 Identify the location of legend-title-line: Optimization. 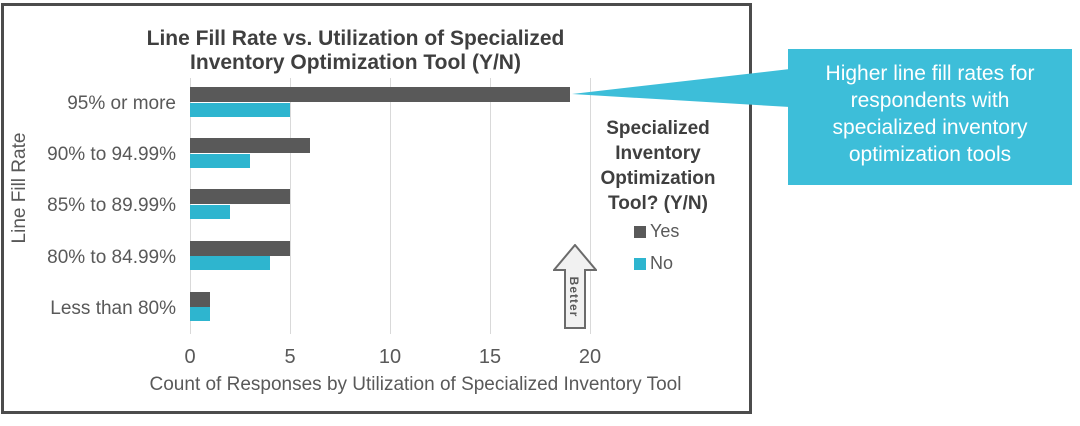
(658, 178).